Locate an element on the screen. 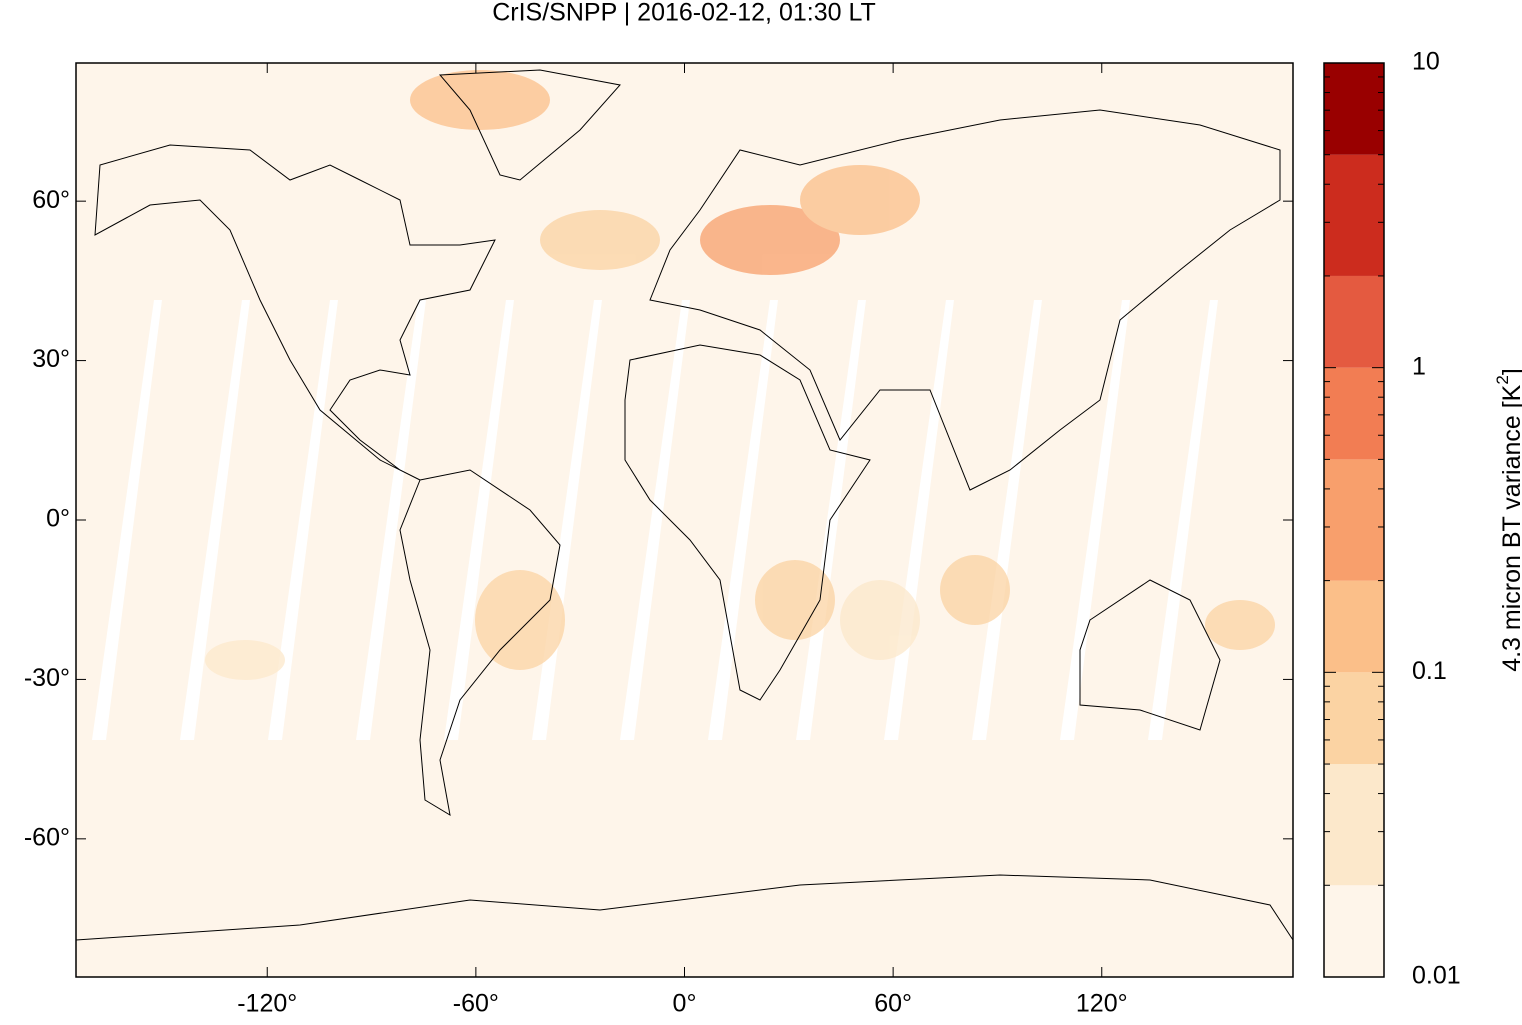 This screenshot has width=1522, height=1025. x-tick-label: 60° is located at coordinates (893, 1004).